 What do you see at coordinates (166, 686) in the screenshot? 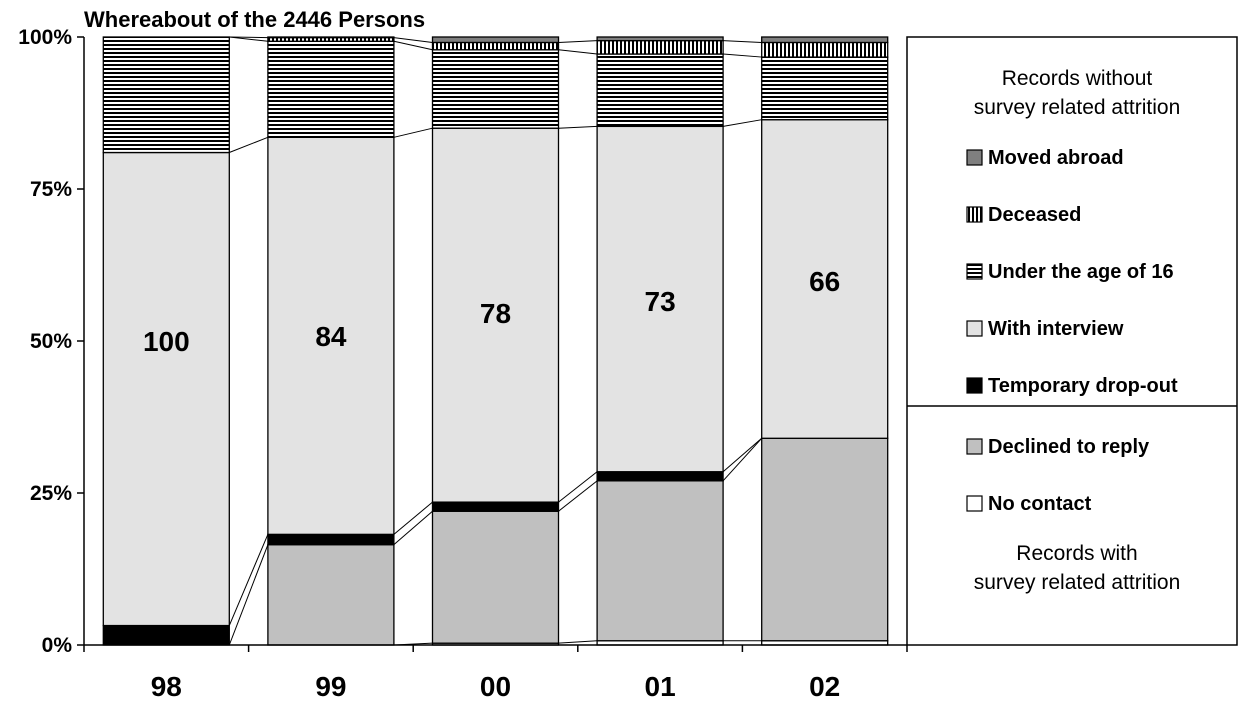
I see `x-tick-label-98: 98` at bounding box center [166, 686].